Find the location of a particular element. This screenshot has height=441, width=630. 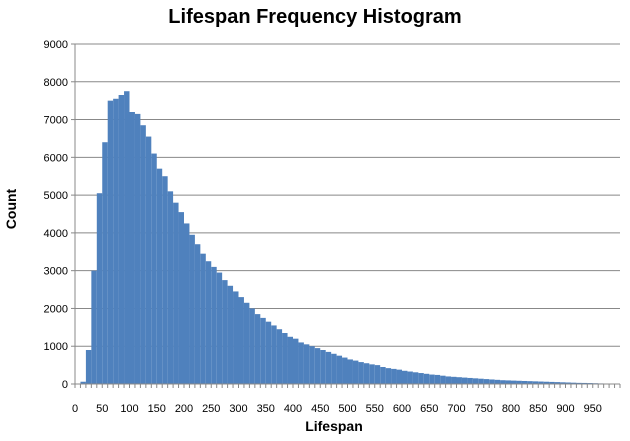

chart-title: Lifespan Frequency Histogram is located at coordinates (314, 17).